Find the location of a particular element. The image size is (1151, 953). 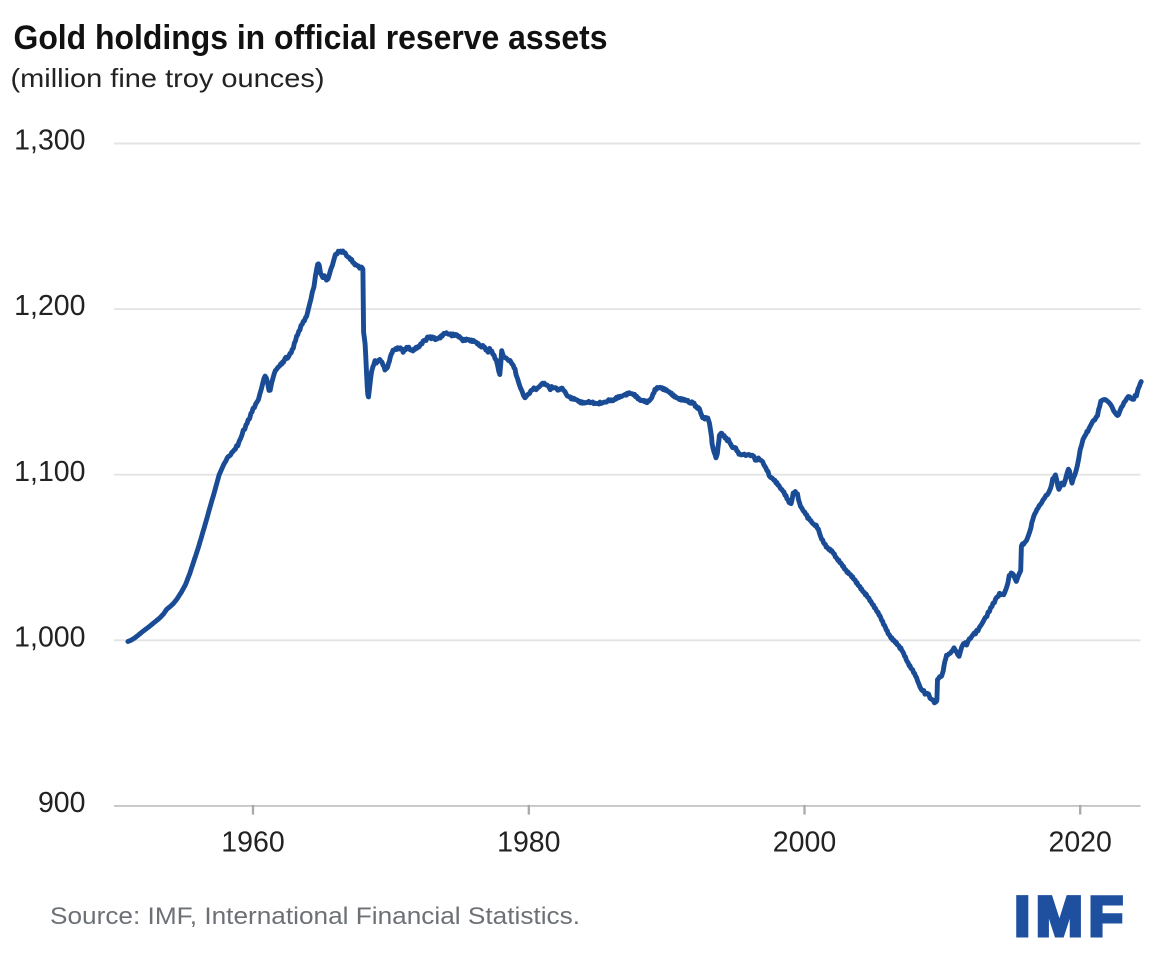

svg-text: IMF is located at coordinates (1072, 915).